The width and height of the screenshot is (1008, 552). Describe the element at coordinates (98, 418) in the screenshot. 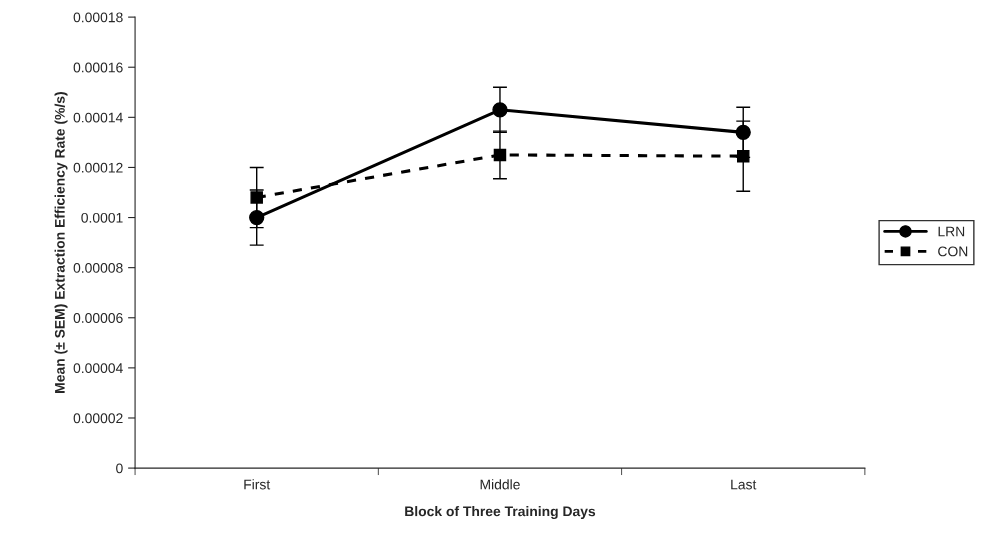

I see `y-tick-label: 0.00002` at that location.